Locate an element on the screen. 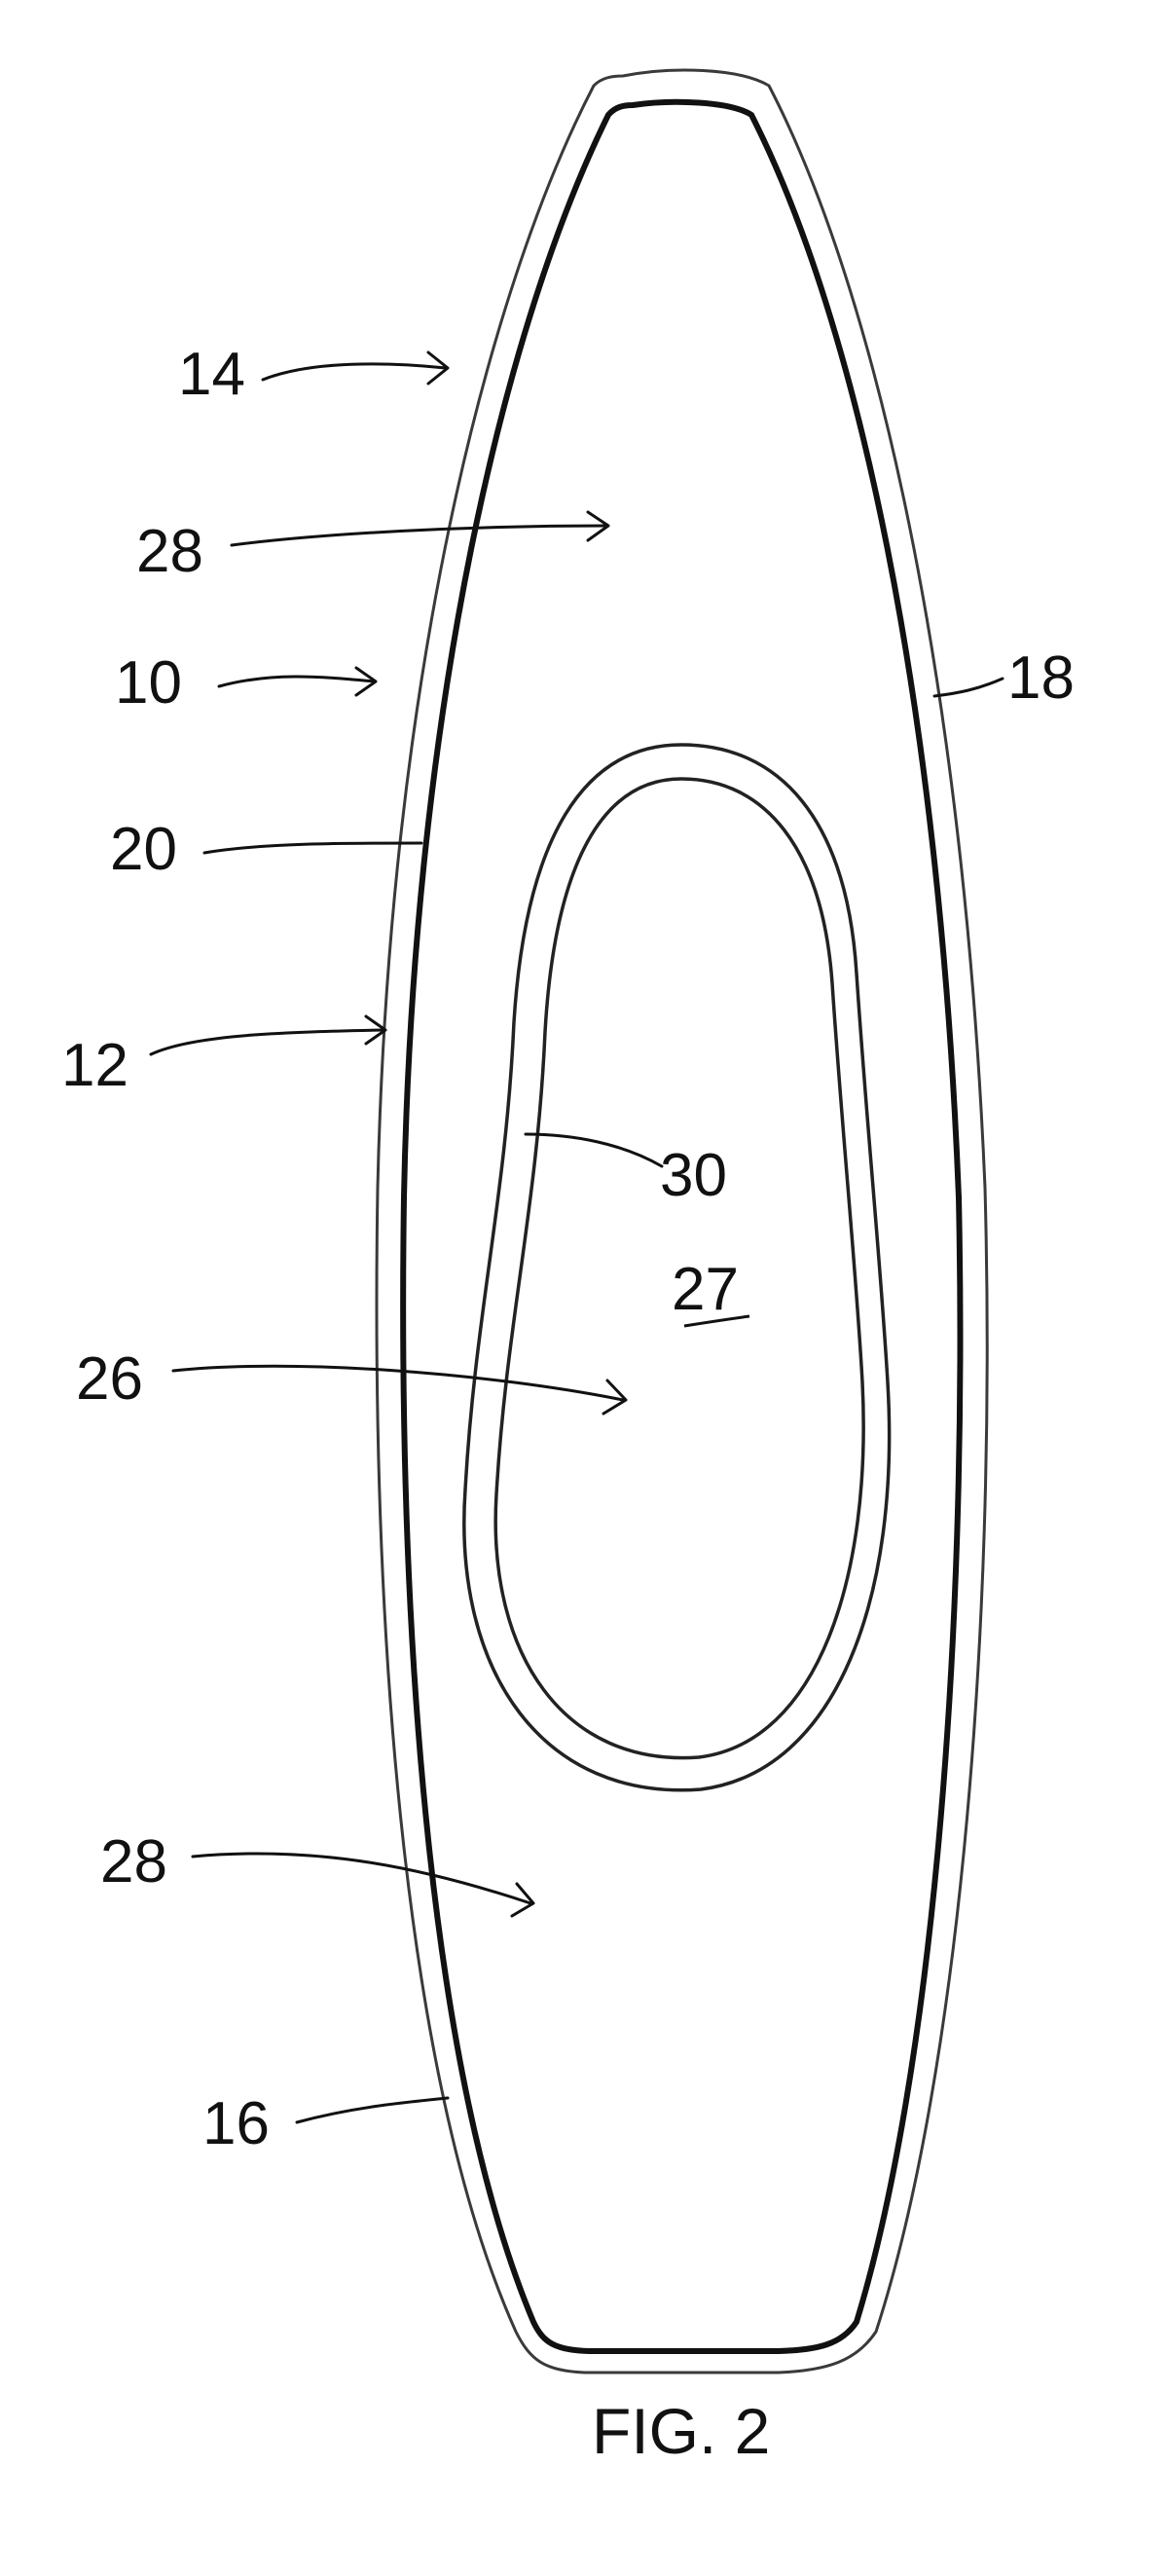  ref-label-14: 14 is located at coordinates (212, 374).